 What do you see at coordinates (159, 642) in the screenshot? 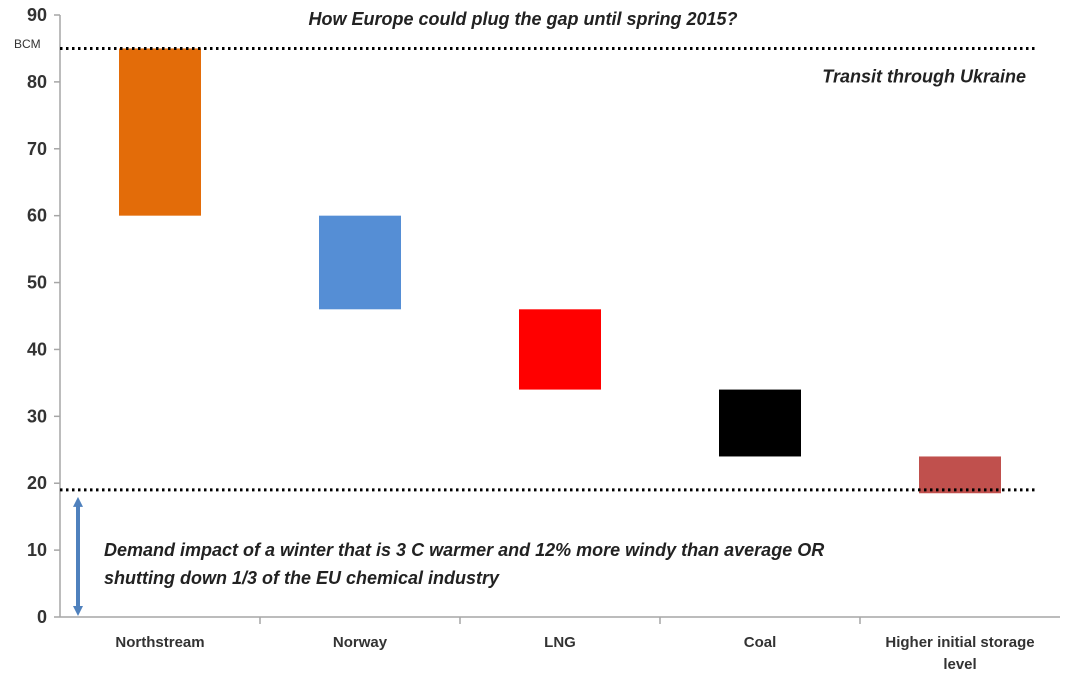
I see `x-category-label: Northstream` at bounding box center [159, 642].